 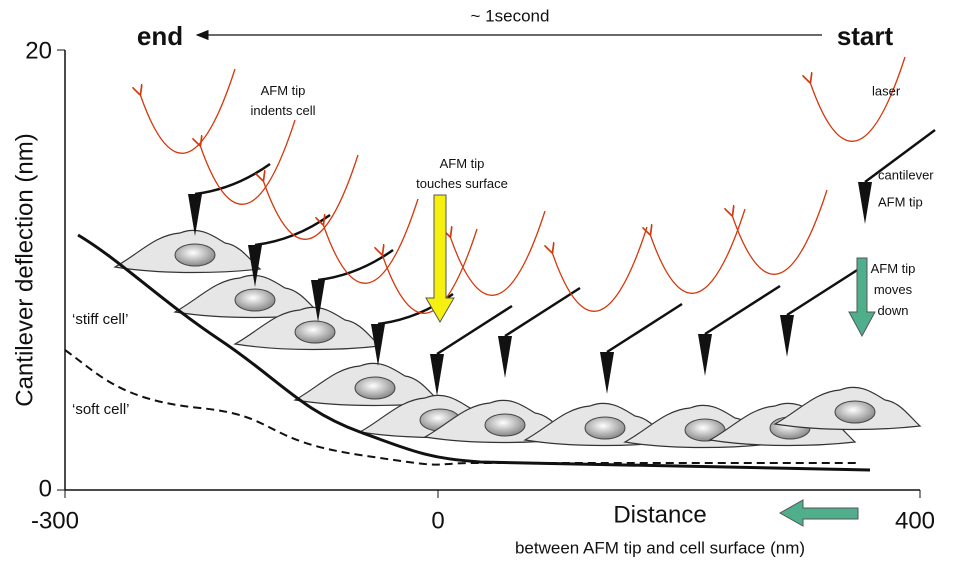 I want to click on x-axis-sublabel: between AFM tip and cell surface (nm), so click(x=660, y=547).